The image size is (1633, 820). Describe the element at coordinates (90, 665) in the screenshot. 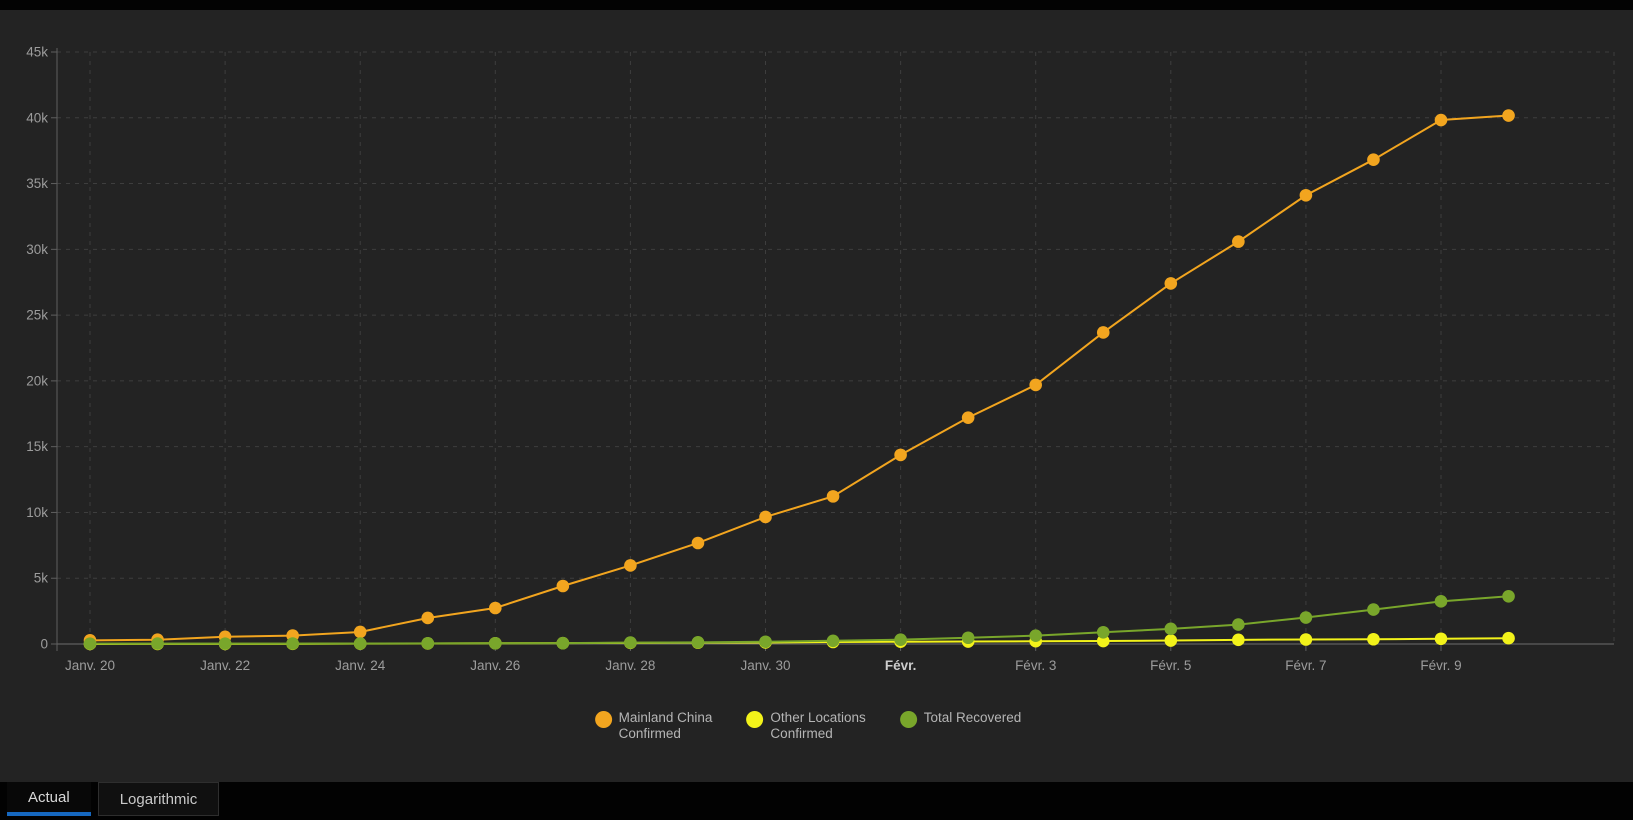

I see `svg-text: Janv. 20` at that location.